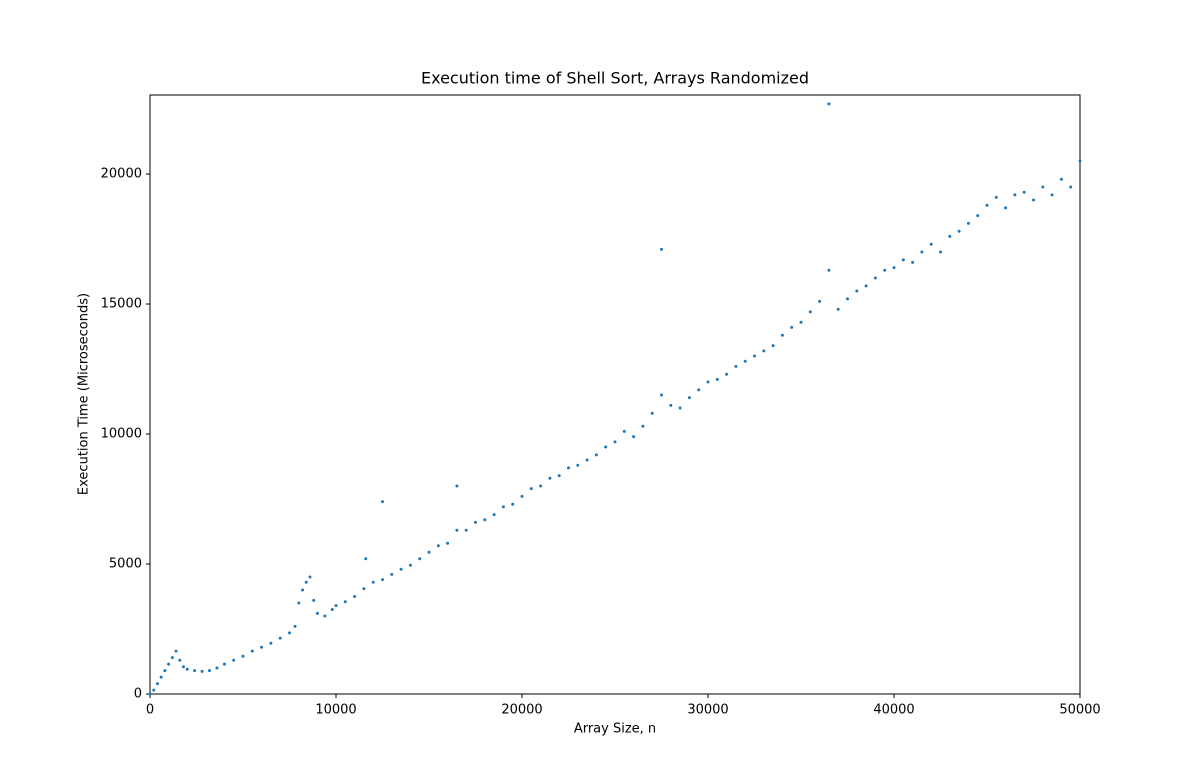  I want to click on x-tick-label: 20000, so click(521, 710).